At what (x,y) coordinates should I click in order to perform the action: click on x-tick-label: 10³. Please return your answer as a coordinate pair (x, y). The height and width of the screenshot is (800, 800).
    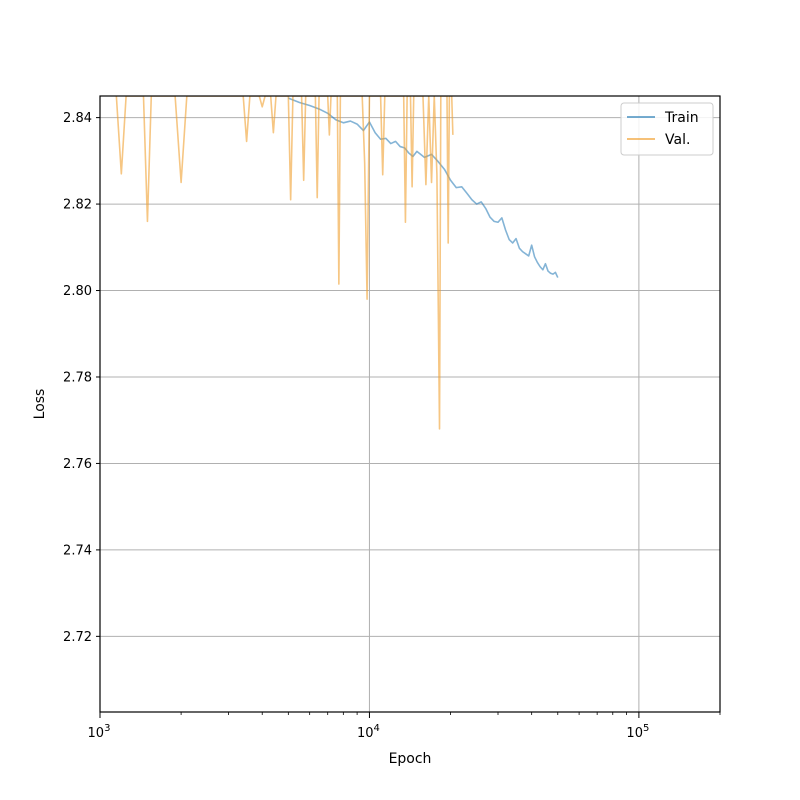
    Looking at the image, I should click on (99, 732).